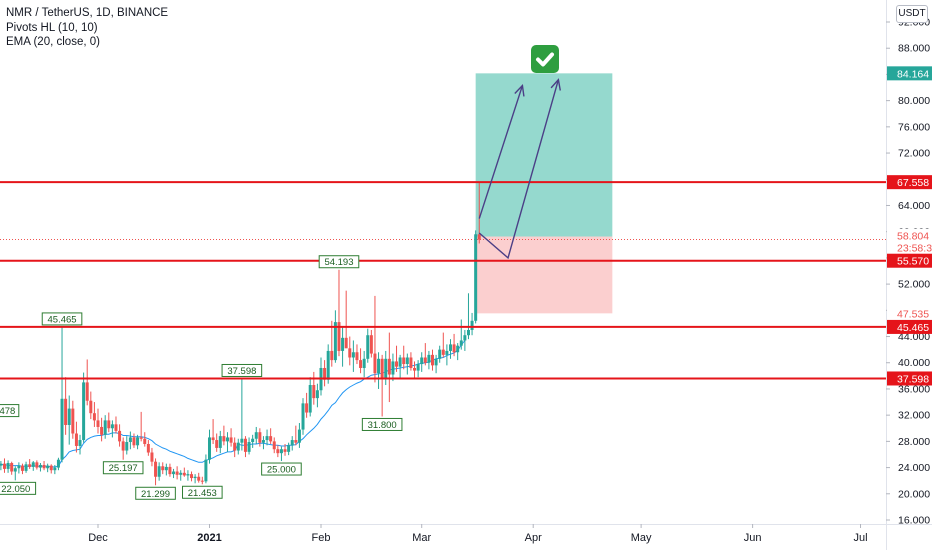 The image size is (932, 550). What do you see at coordinates (909, 260) in the screenshot?
I see `level-tag-55.570: 55.570` at bounding box center [909, 260].